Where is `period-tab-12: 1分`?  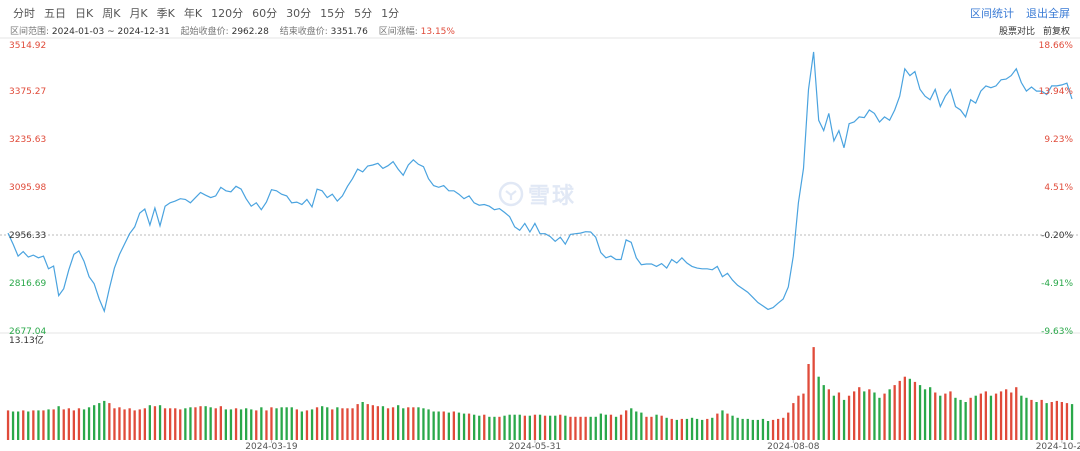 period-tab-12: 1分 is located at coordinates (390, 13).